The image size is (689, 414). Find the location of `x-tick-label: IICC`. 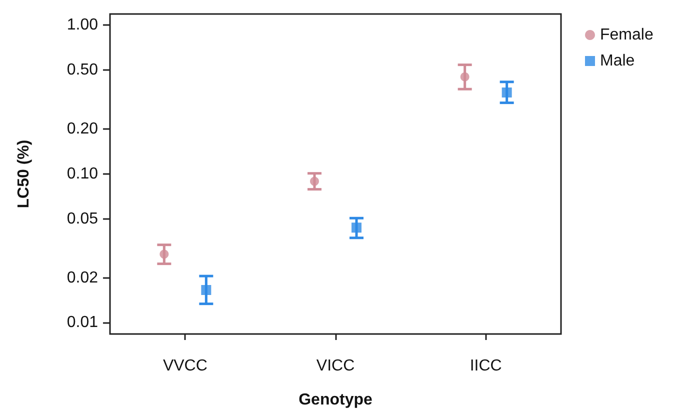

x-tick-label: IICC is located at coordinates (486, 366).